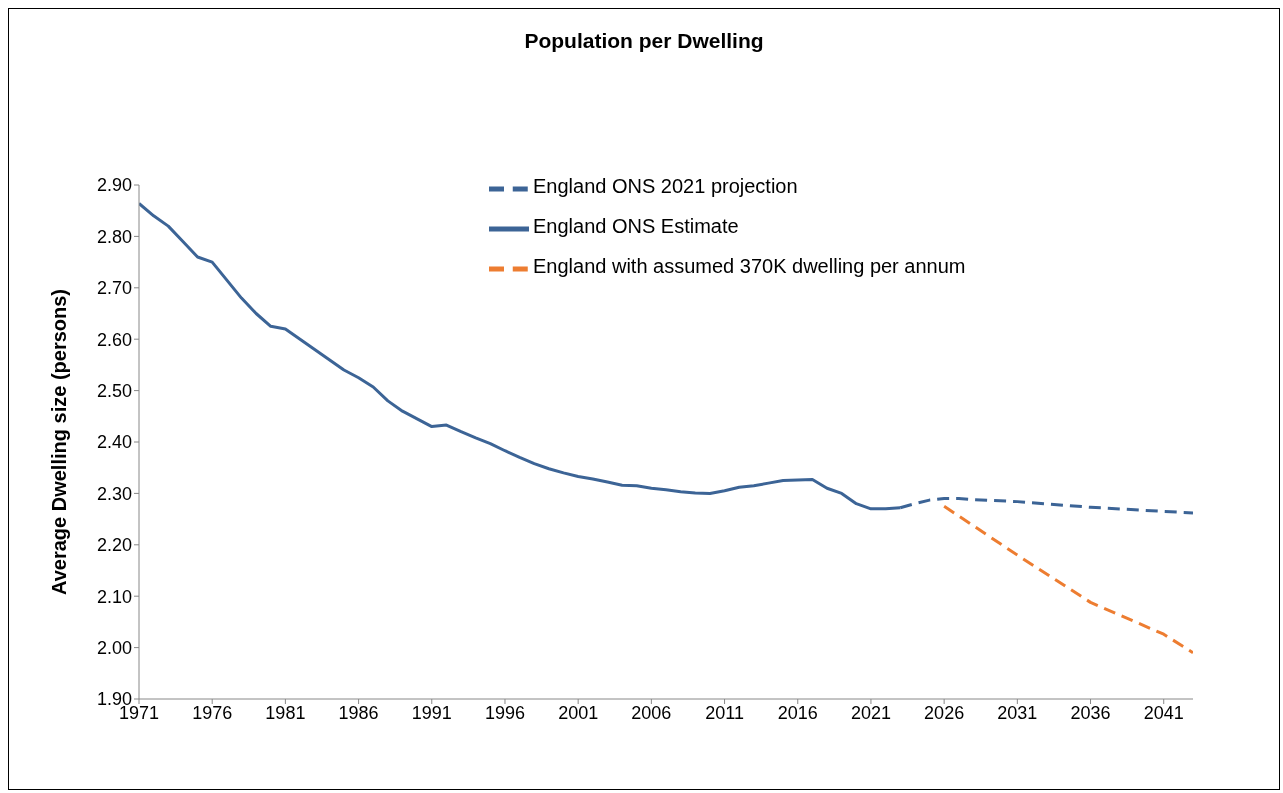  What do you see at coordinates (1090, 712) in the screenshot?
I see `x-tick-label: 2036` at bounding box center [1090, 712].